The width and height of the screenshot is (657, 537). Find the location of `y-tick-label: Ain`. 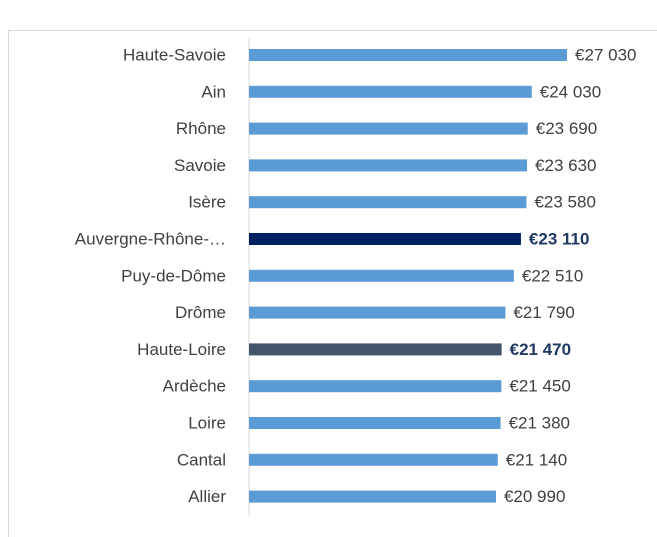

y-tick-label: Ain is located at coordinates (213, 91).